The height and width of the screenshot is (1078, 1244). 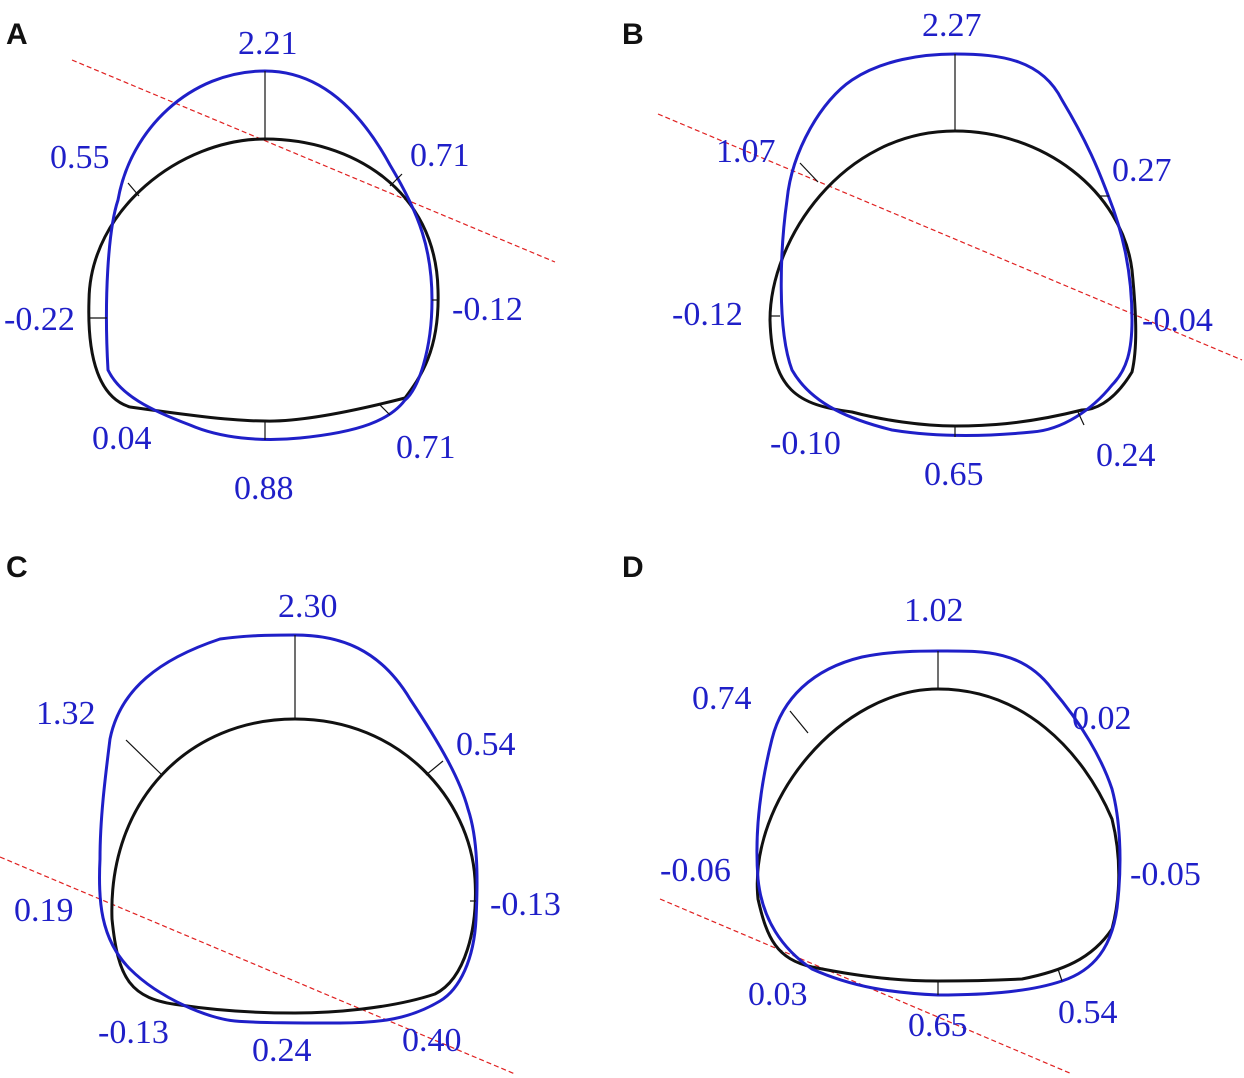 What do you see at coordinates (633, 34) in the screenshot?
I see `panel-b-letter: B` at bounding box center [633, 34].